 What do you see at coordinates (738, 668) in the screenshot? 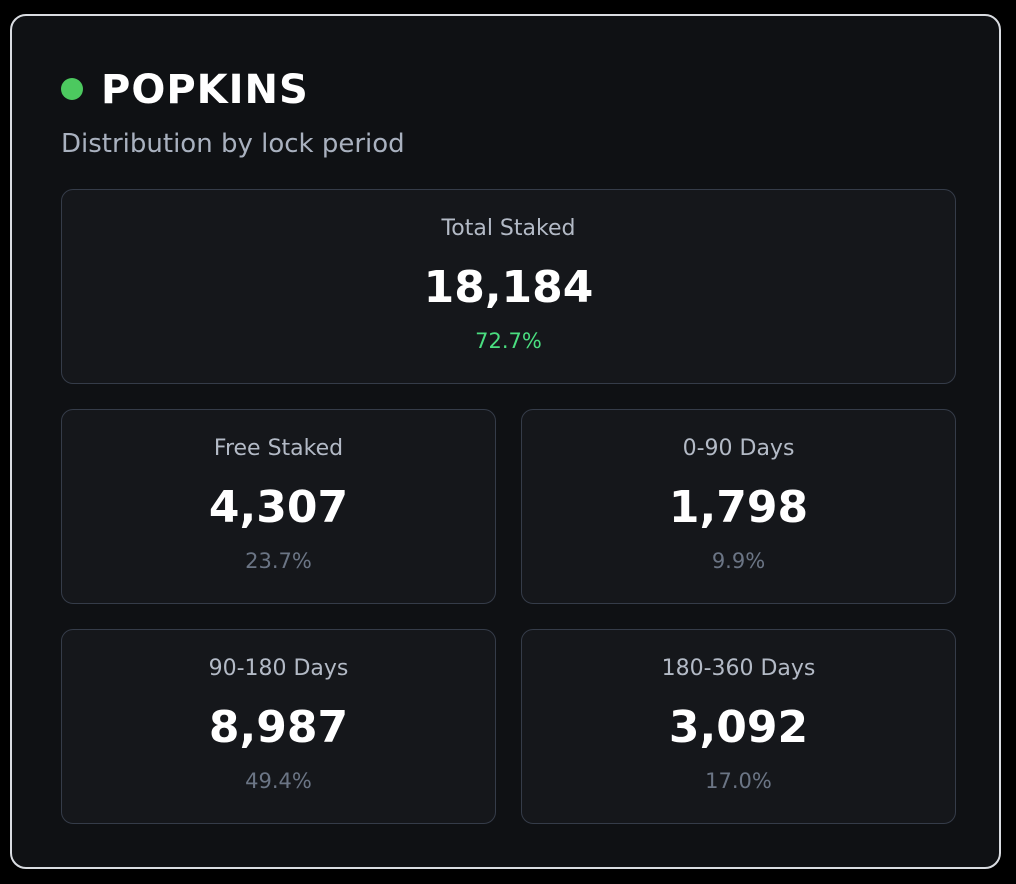
I see `card-label: 180-360 Days` at bounding box center [738, 668].